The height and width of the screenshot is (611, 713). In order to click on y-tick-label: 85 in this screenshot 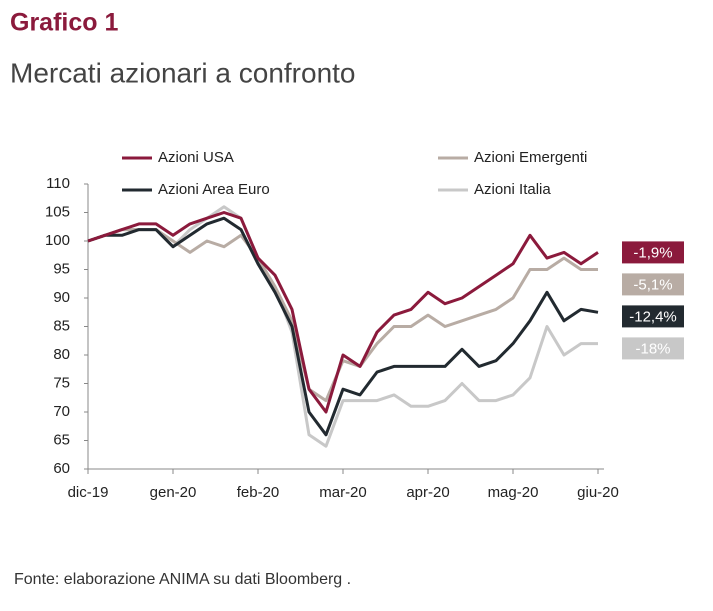, I will do `click(61, 325)`.